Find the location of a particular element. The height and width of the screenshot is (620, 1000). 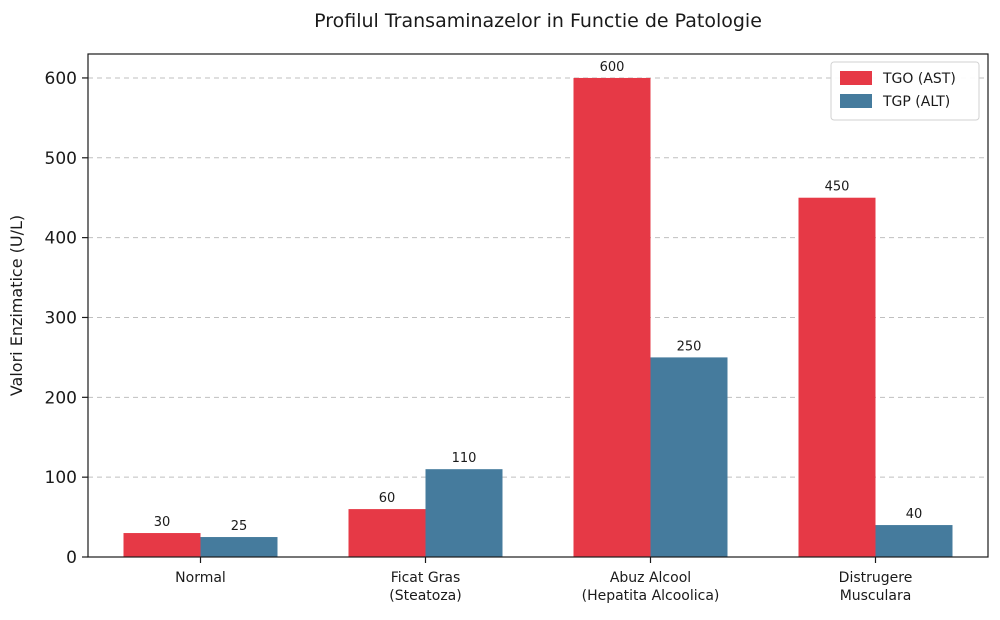

legend: TGO (AST) TGP (ALT) is located at coordinates (905, 91).